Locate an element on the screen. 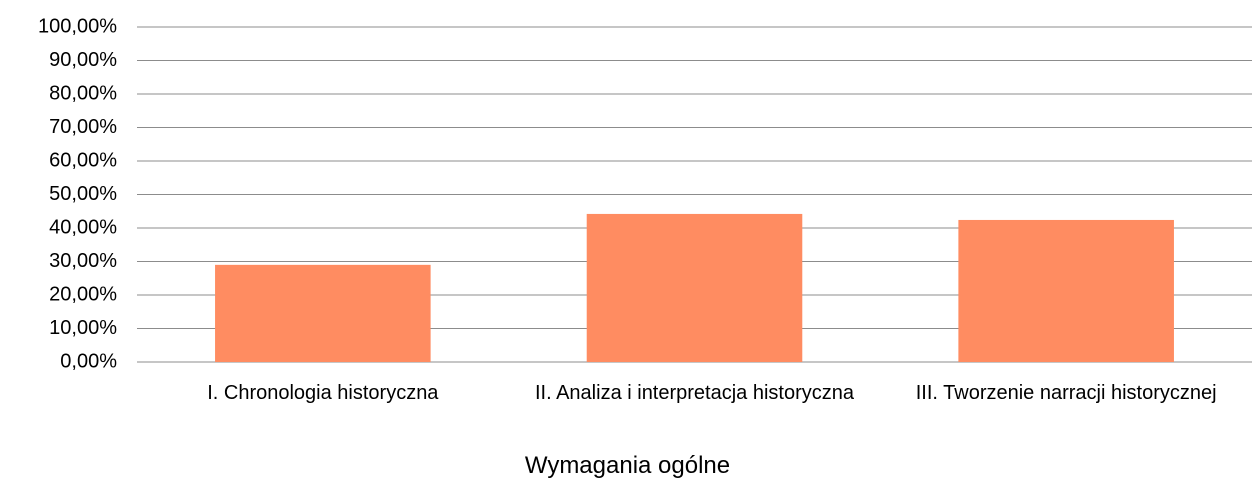  x-tick-label: III. Tworzenie narracji historycznej is located at coordinates (1066, 393).